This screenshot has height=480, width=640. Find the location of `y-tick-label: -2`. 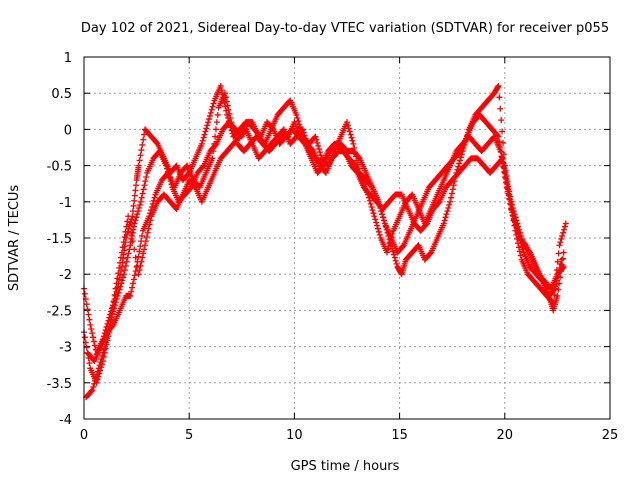

y-tick-label: -2 is located at coordinates (65, 275).